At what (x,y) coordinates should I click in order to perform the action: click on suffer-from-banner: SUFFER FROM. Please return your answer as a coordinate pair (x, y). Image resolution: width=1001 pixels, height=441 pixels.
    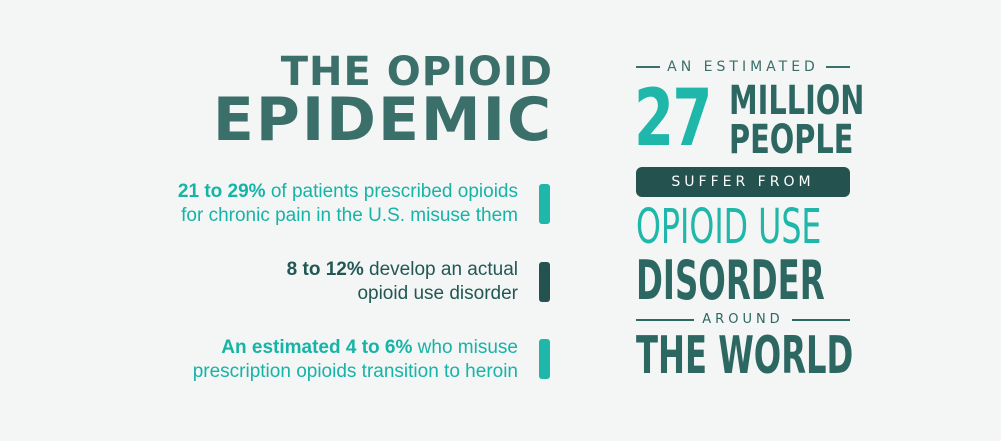
    Looking at the image, I should click on (743, 182).